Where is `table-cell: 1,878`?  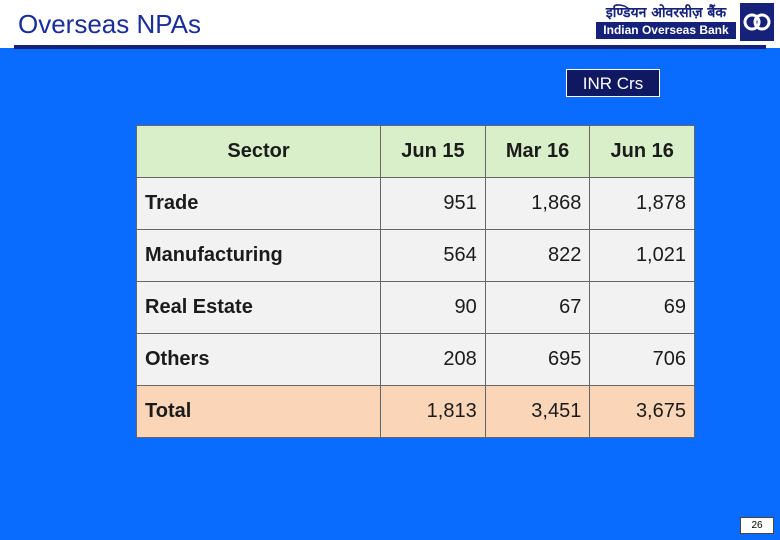 table-cell: 1,878 is located at coordinates (642, 203).